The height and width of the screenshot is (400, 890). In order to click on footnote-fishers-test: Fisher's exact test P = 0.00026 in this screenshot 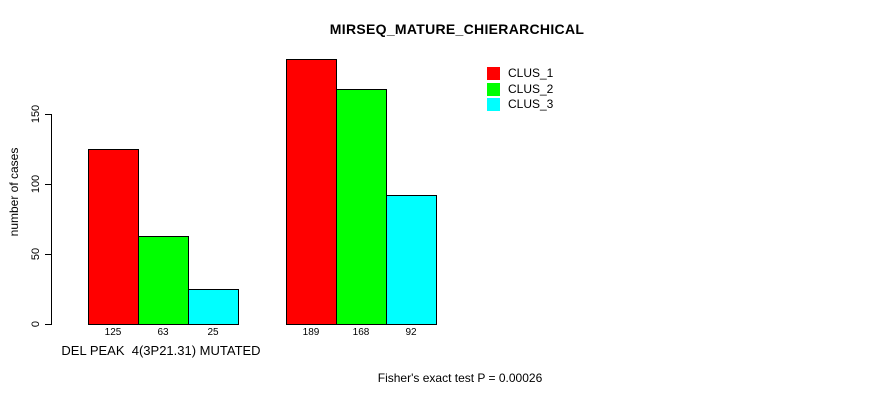, I will do `click(460, 378)`.